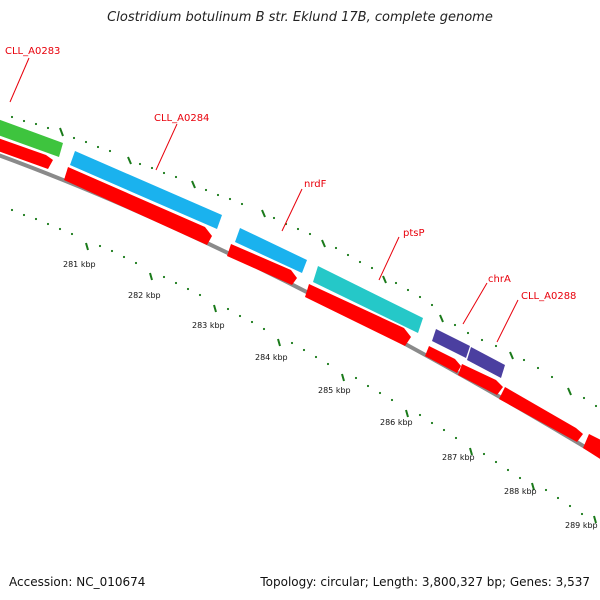  What do you see at coordinates (458, 457) in the screenshot?
I see `kbp-label: 287 kbp` at bounding box center [458, 457].